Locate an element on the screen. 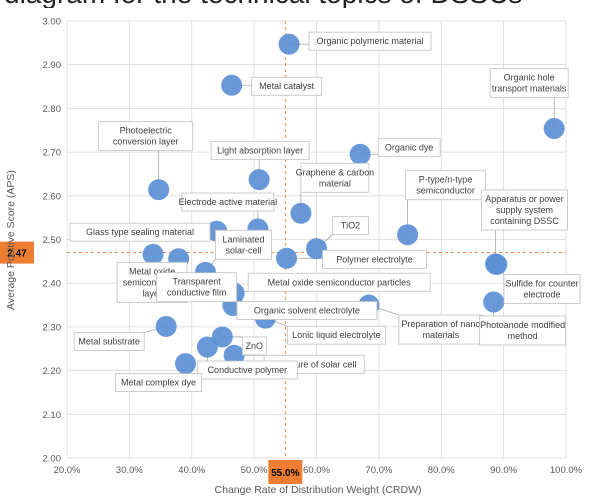  y-tick-label: 2.70 is located at coordinates (52, 153).